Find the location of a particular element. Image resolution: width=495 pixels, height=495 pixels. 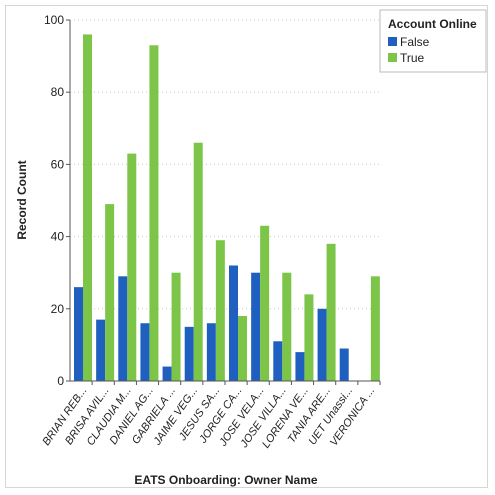

y-axis-title: Record Count is located at coordinates (22, 199).